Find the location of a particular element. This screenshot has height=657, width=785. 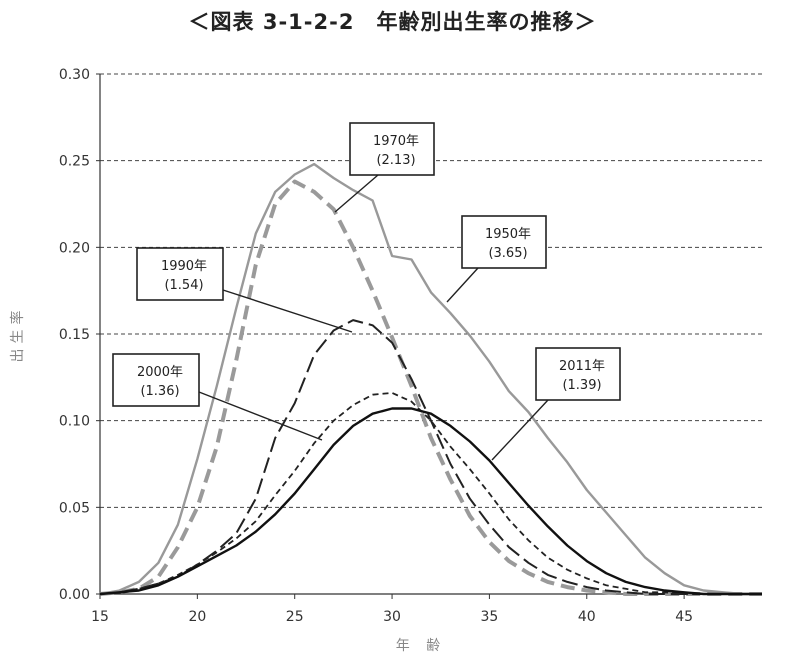

callout-label-1990: 1990年 is located at coordinates (184, 266).